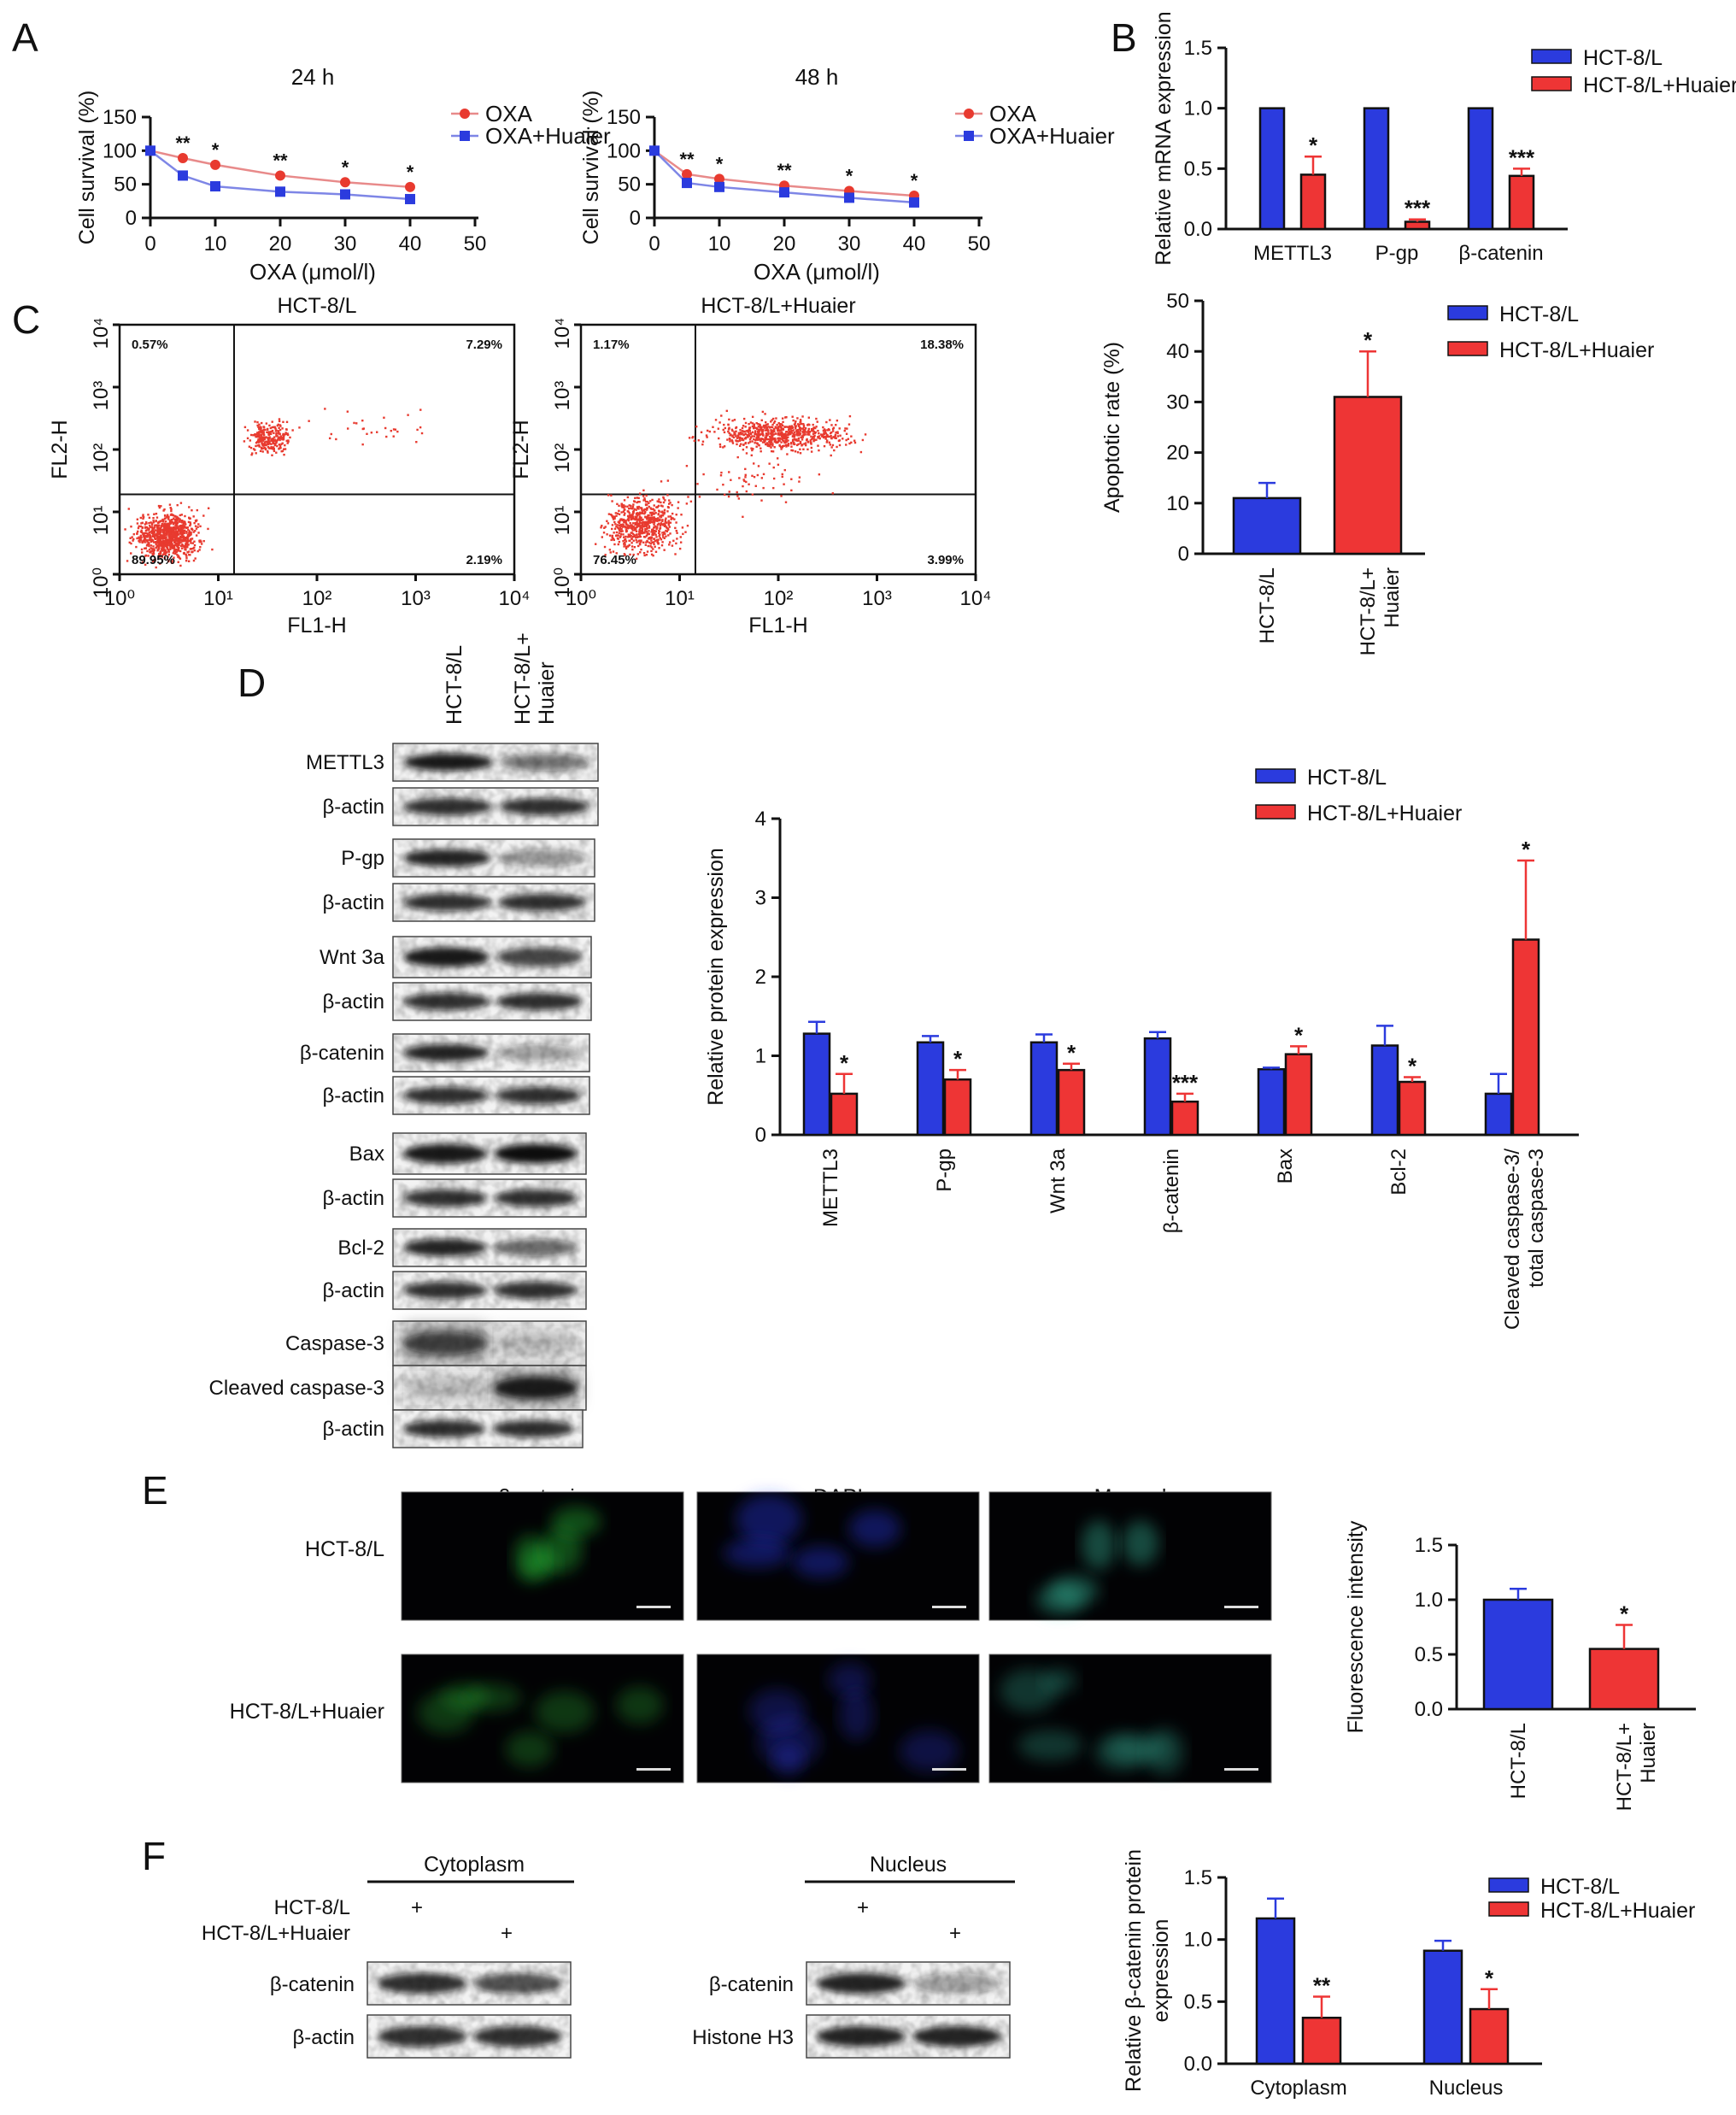 The image size is (1736, 2115). Describe the element at coordinates (361, 1248) in the screenshot. I see `blot-row-label: Bcl-2` at that location.